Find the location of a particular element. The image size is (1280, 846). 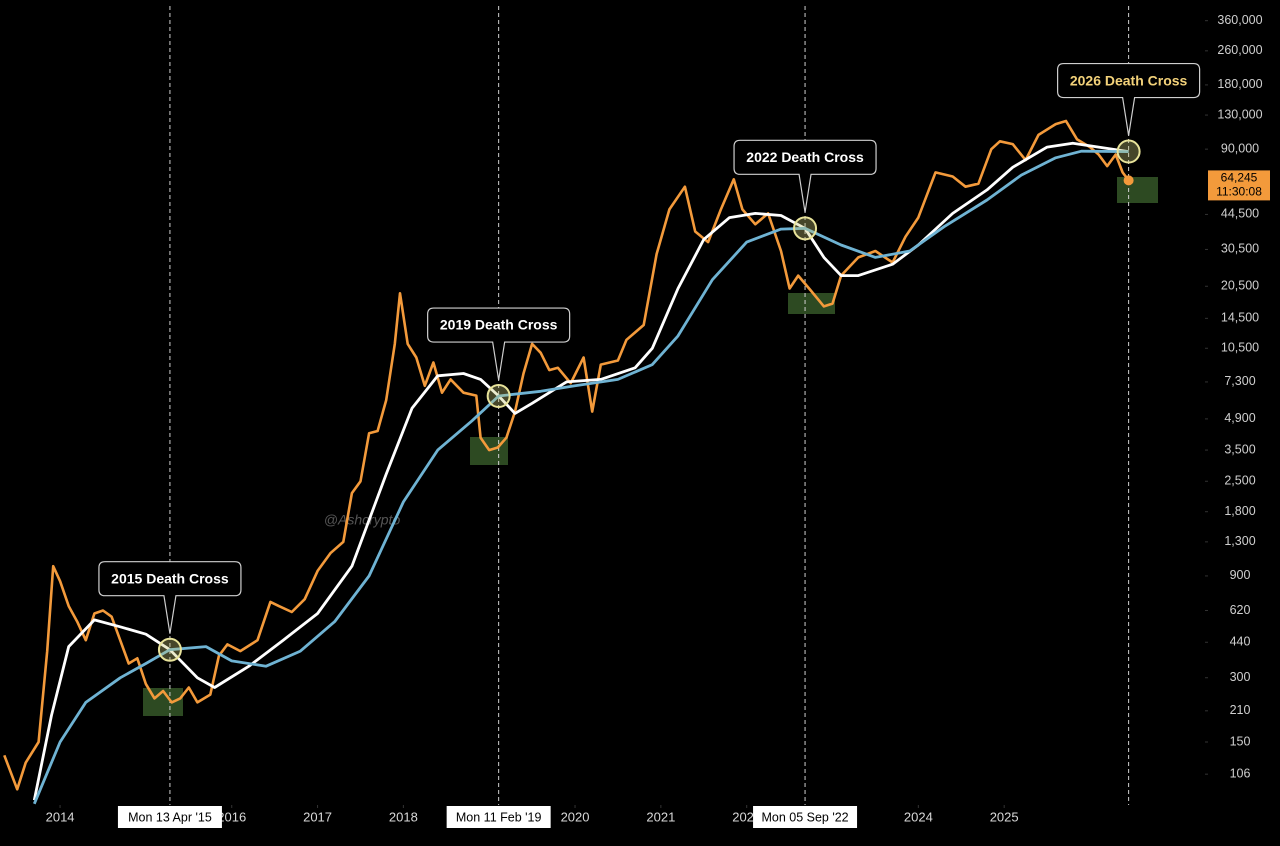

x-tick-label: 2017 is located at coordinates (317, 816).